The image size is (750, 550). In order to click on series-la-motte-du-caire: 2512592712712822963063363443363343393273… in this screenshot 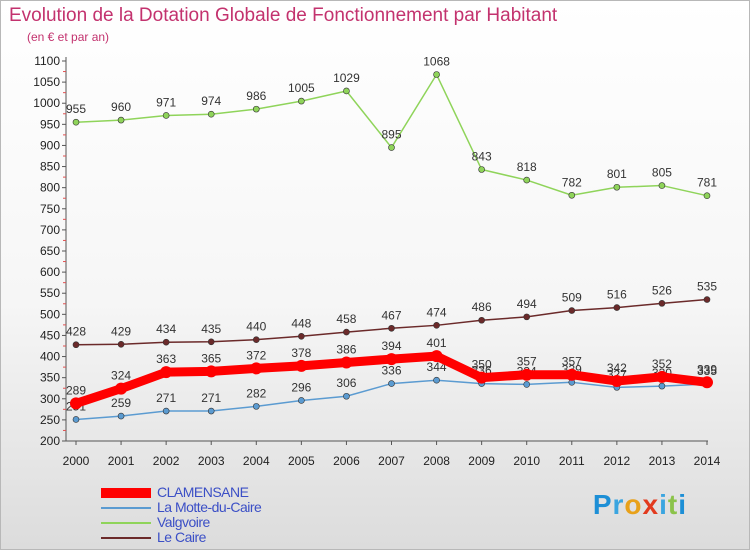, I will do `click(391, 391)`.